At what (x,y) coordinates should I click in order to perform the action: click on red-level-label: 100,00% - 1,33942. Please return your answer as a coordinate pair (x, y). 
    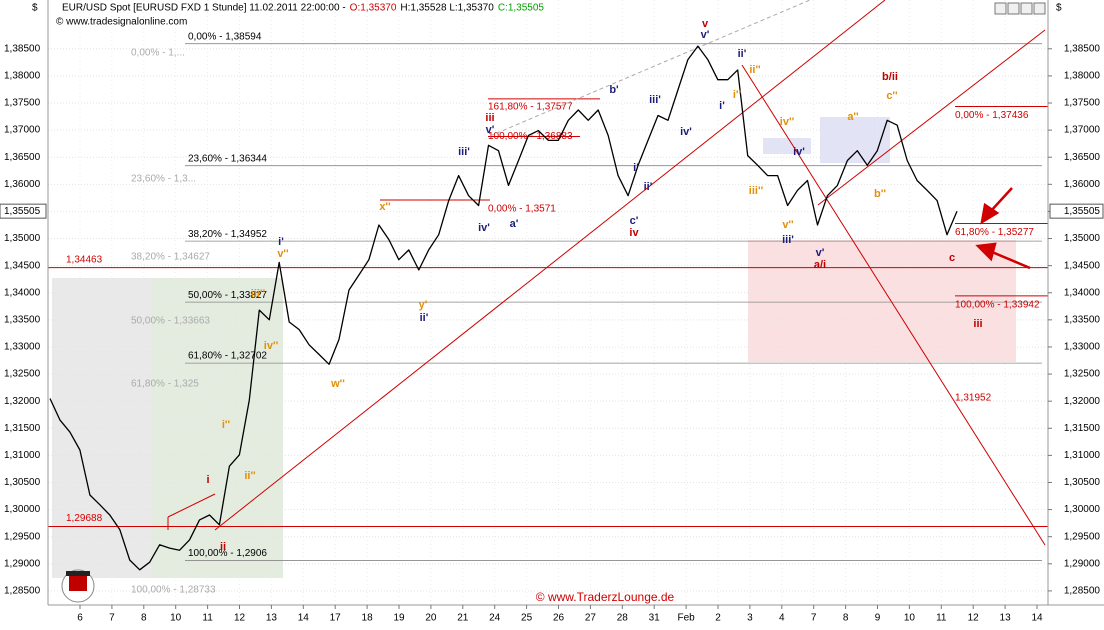
    Looking at the image, I should click on (997, 305).